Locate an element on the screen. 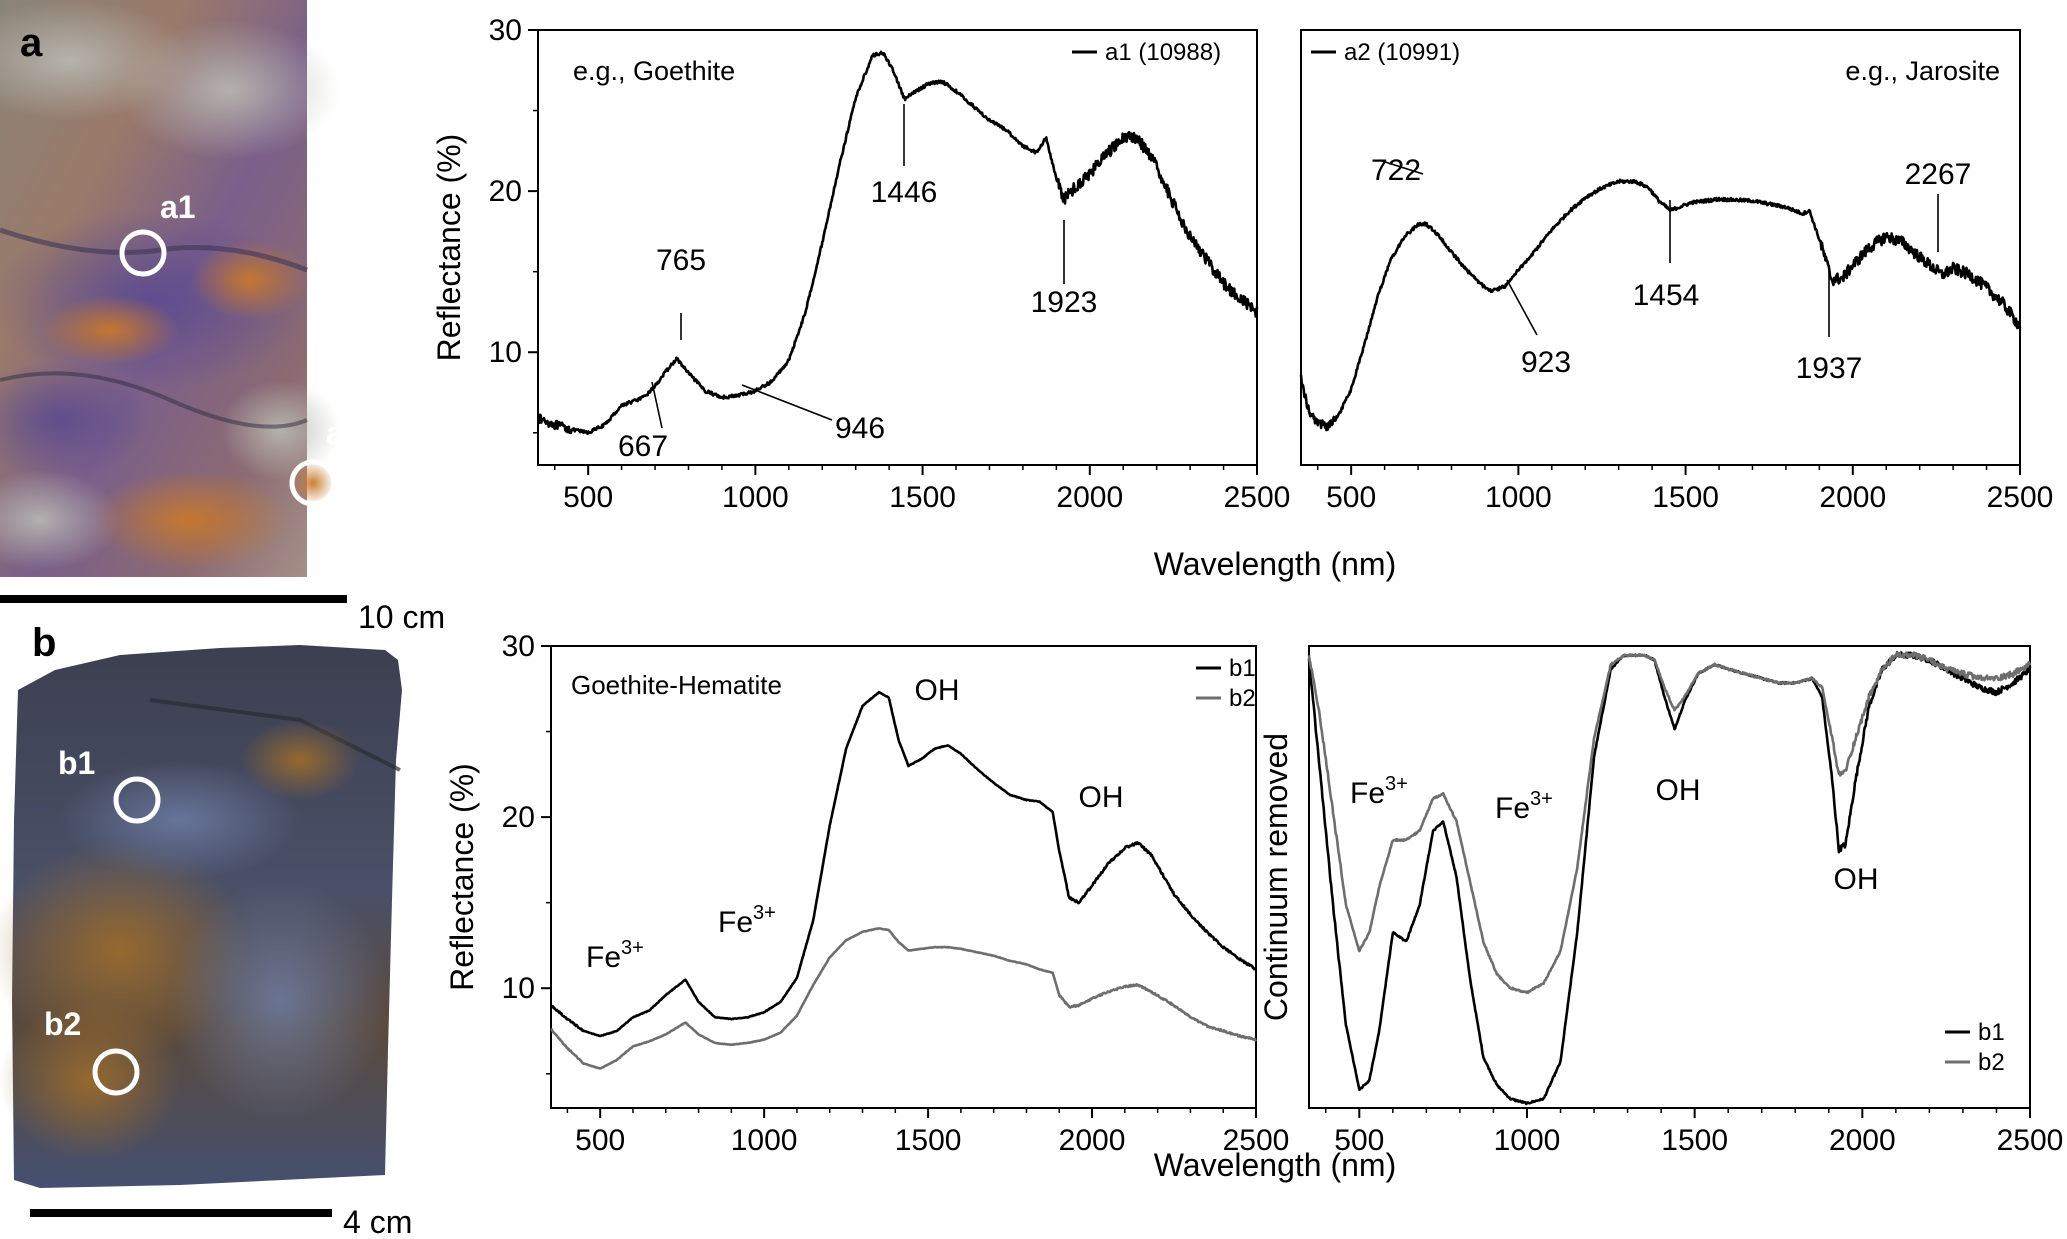  photo-label-a2: a2 is located at coordinates (344, 433).